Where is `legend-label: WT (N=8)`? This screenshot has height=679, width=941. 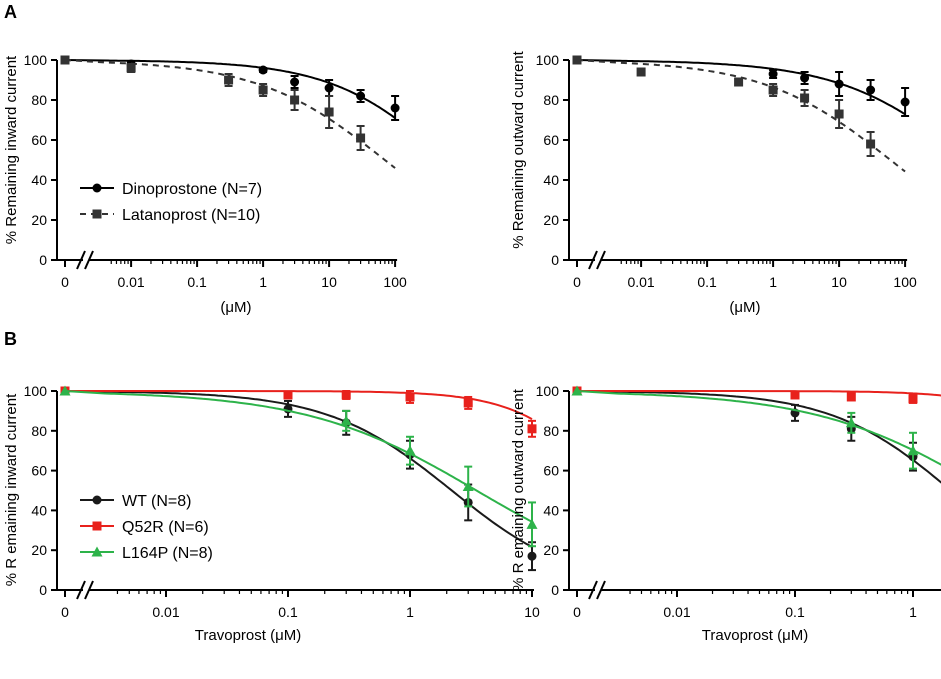
legend-label: WT (N=8) is located at coordinates (156, 501).